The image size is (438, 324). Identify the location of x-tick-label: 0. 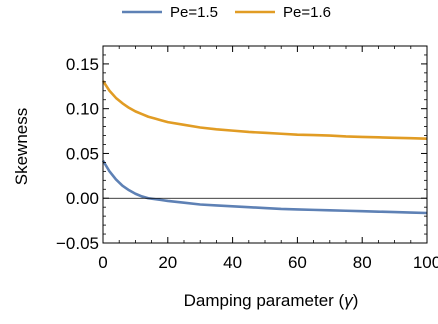
(102, 262).